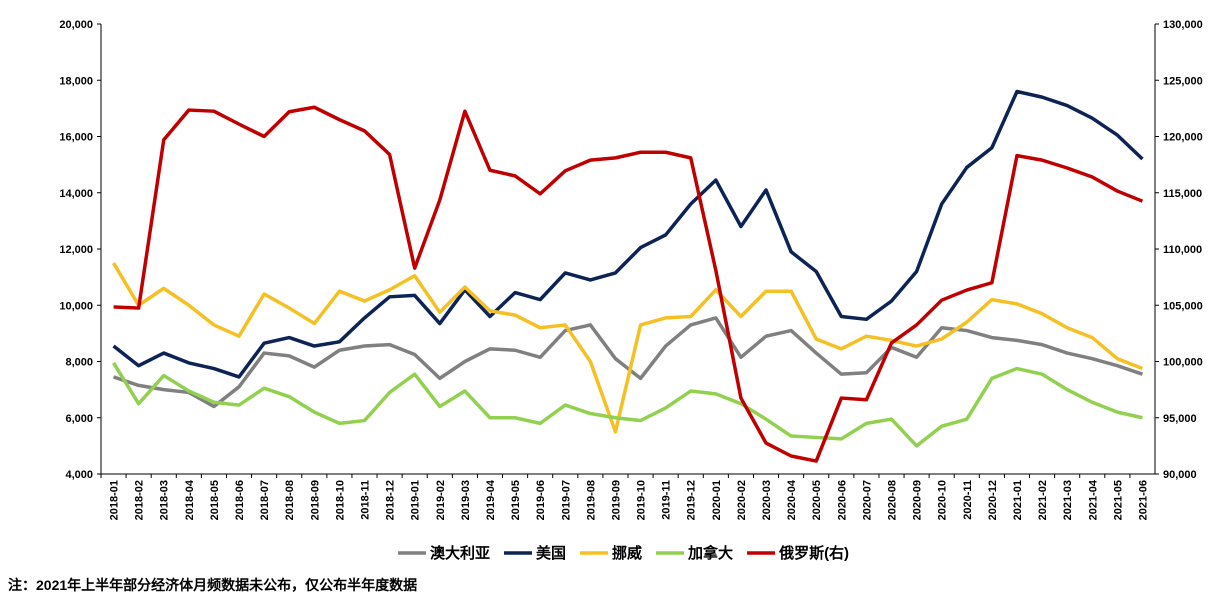 The height and width of the screenshot is (605, 1223). Describe the element at coordinates (140, 500) in the screenshot. I see `x-tick-label: 2018-02` at that location.